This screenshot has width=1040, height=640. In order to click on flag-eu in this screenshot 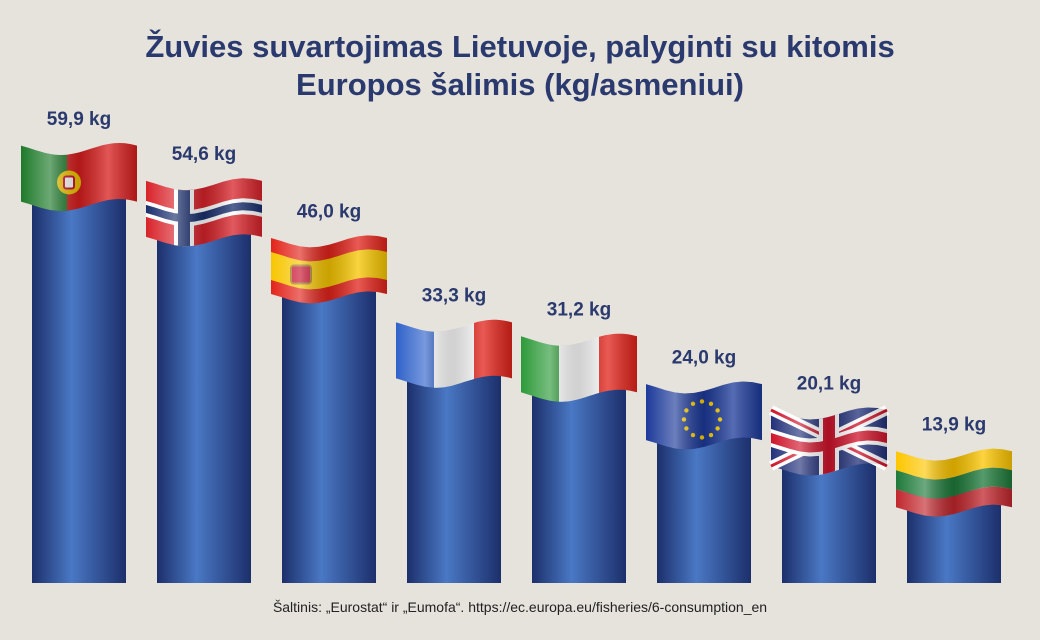, I will do `click(704, 415)`.